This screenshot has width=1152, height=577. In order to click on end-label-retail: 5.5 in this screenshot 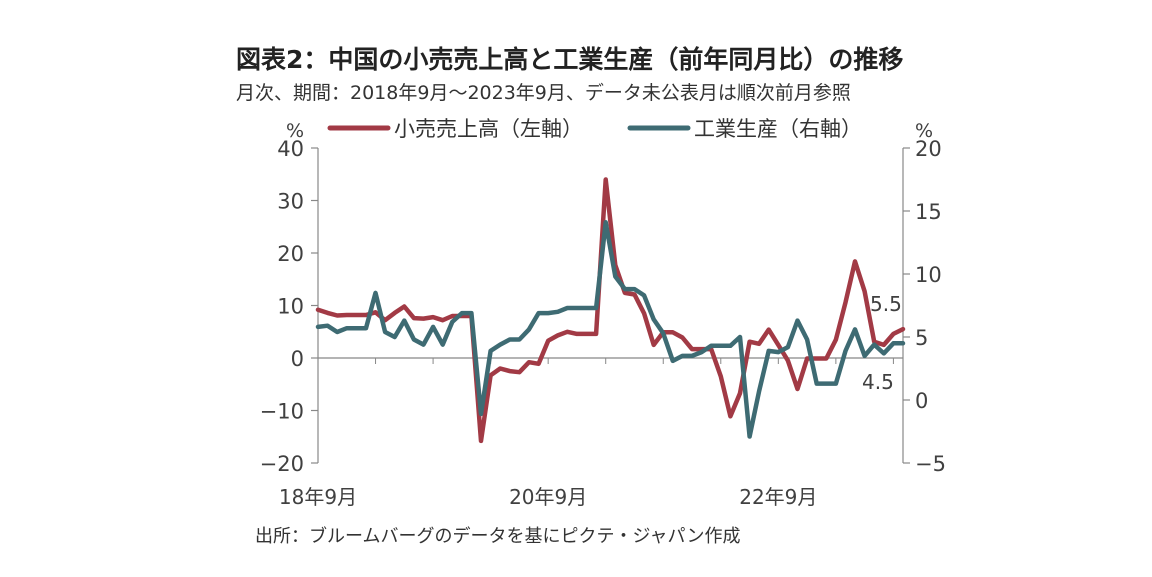, I will do `click(886, 304)`.